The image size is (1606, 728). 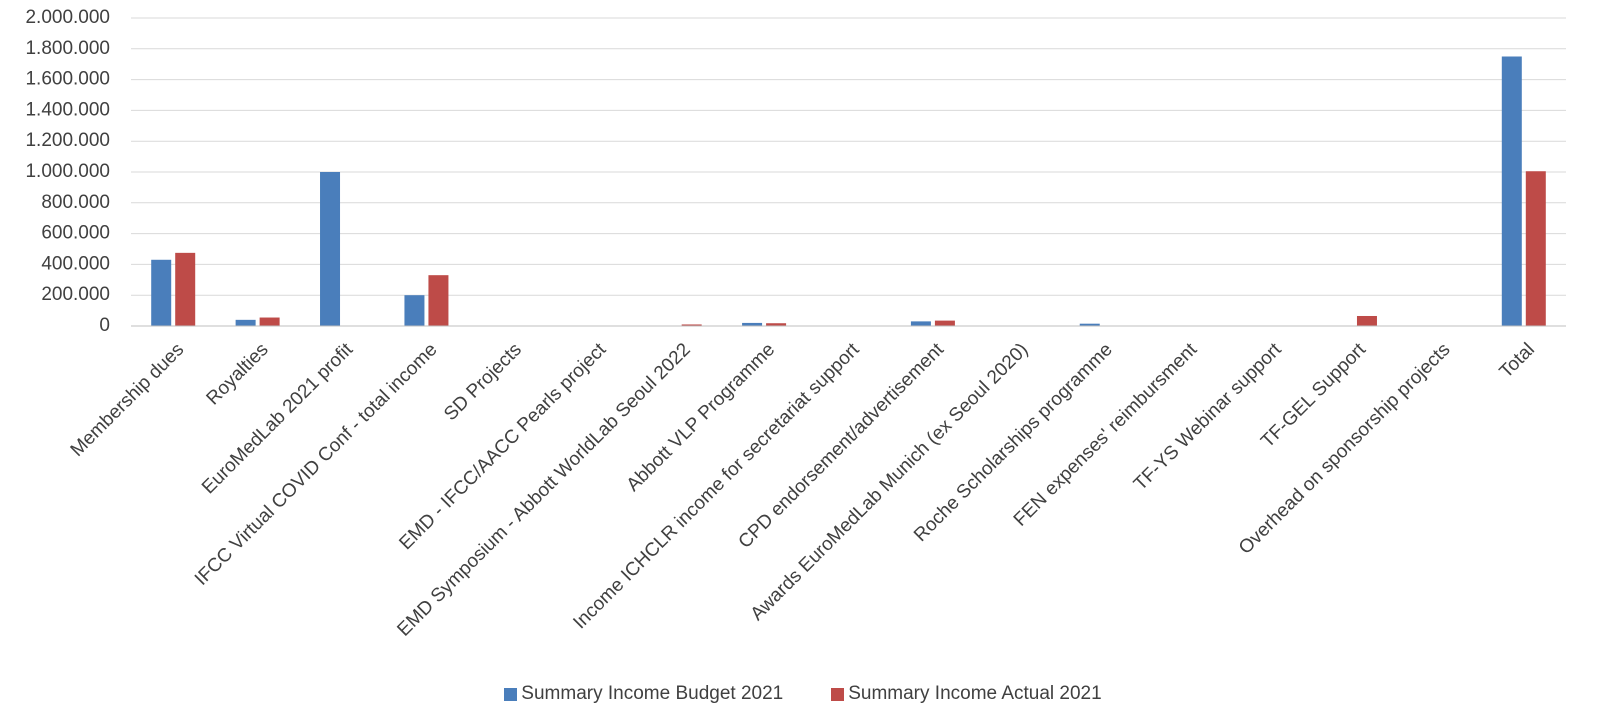 I want to click on y-tick-label: 800.000, so click(x=75, y=202).